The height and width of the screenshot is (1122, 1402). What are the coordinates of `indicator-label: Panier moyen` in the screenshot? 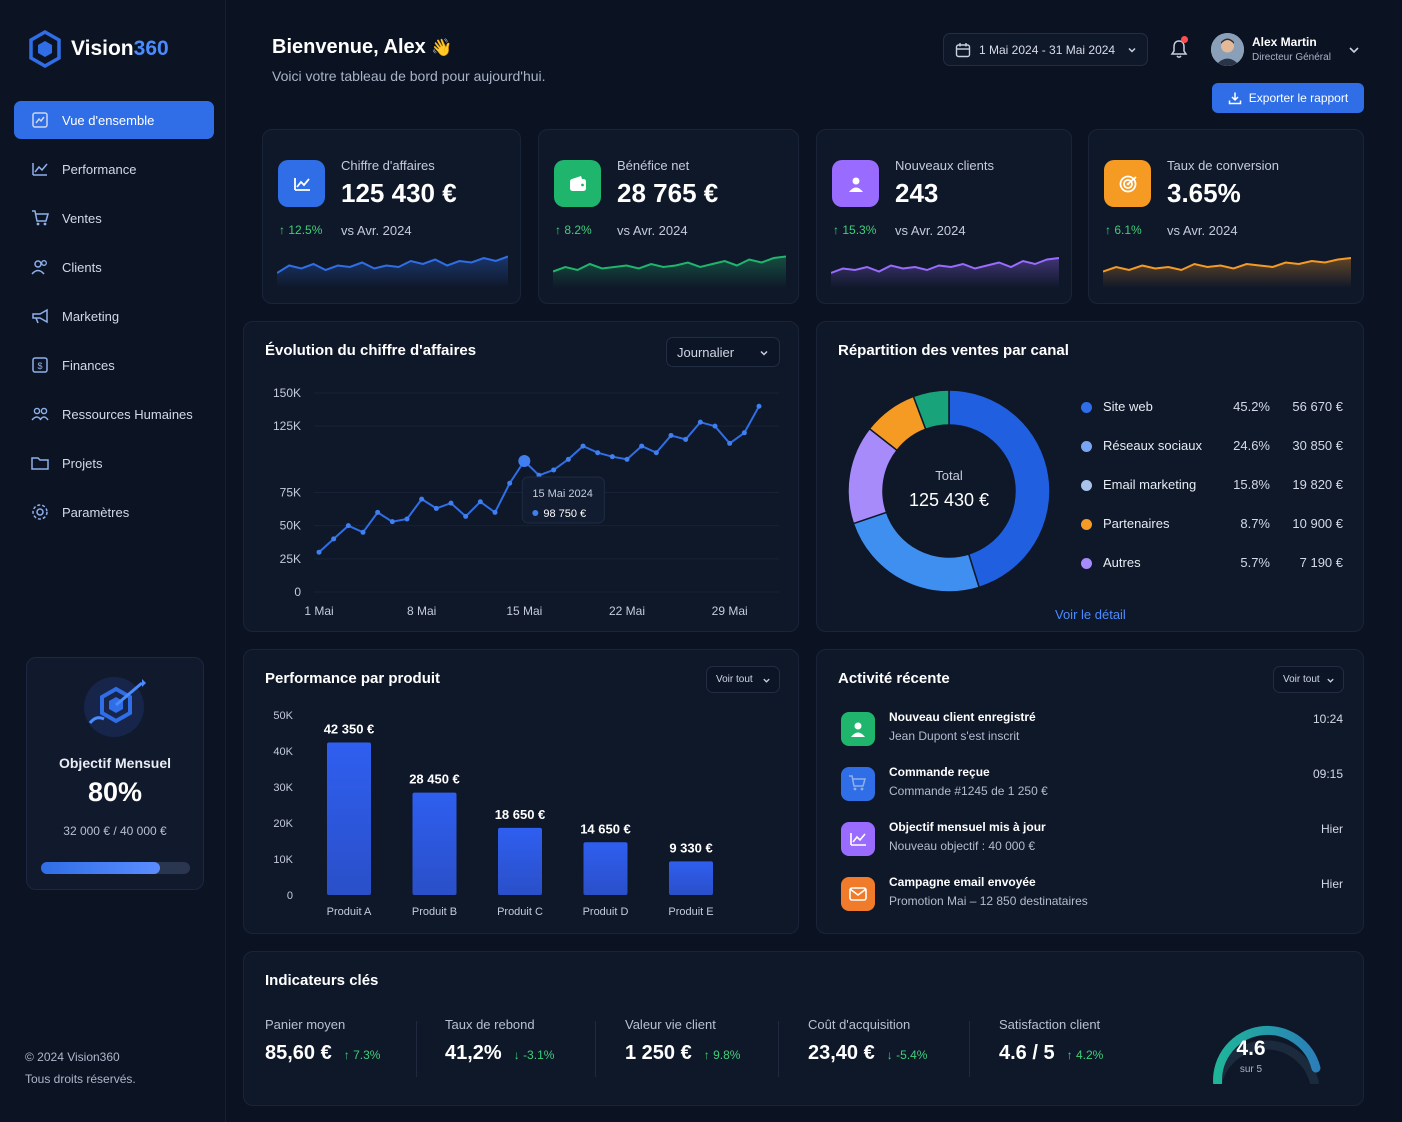 It's located at (305, 1024).